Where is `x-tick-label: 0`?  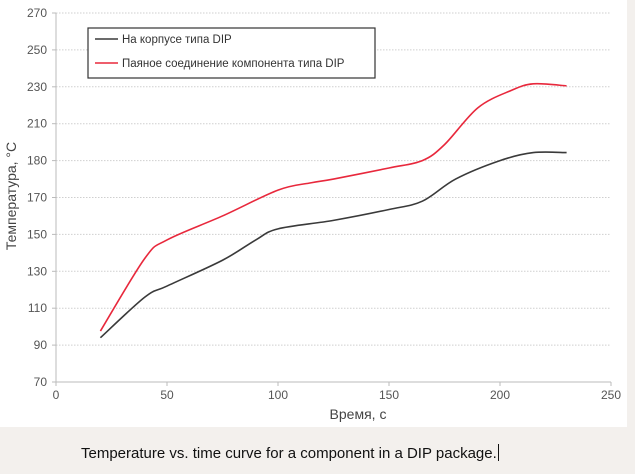
x-tick-label: 0 is located at coordinates (56, 395).